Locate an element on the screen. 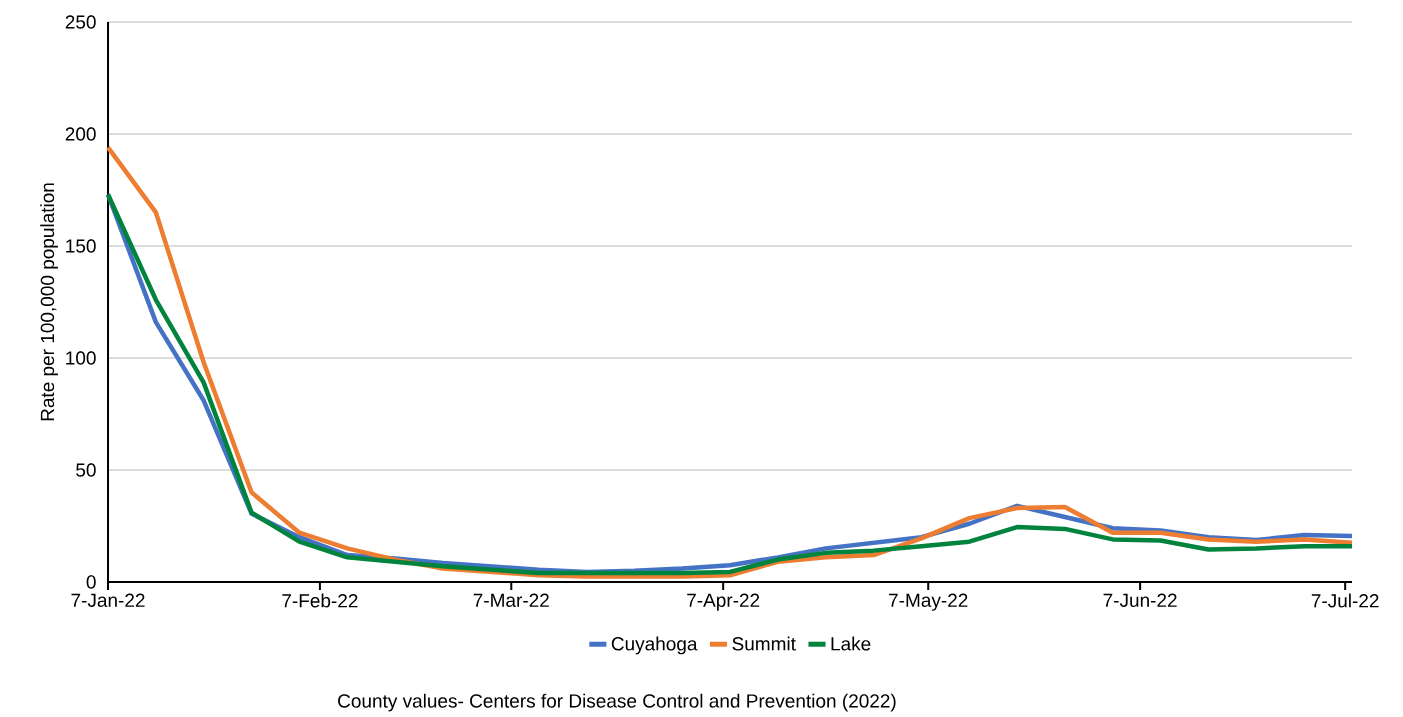  y-axis-title: Rate per 100,000 population is located at coordinates (49, 302).